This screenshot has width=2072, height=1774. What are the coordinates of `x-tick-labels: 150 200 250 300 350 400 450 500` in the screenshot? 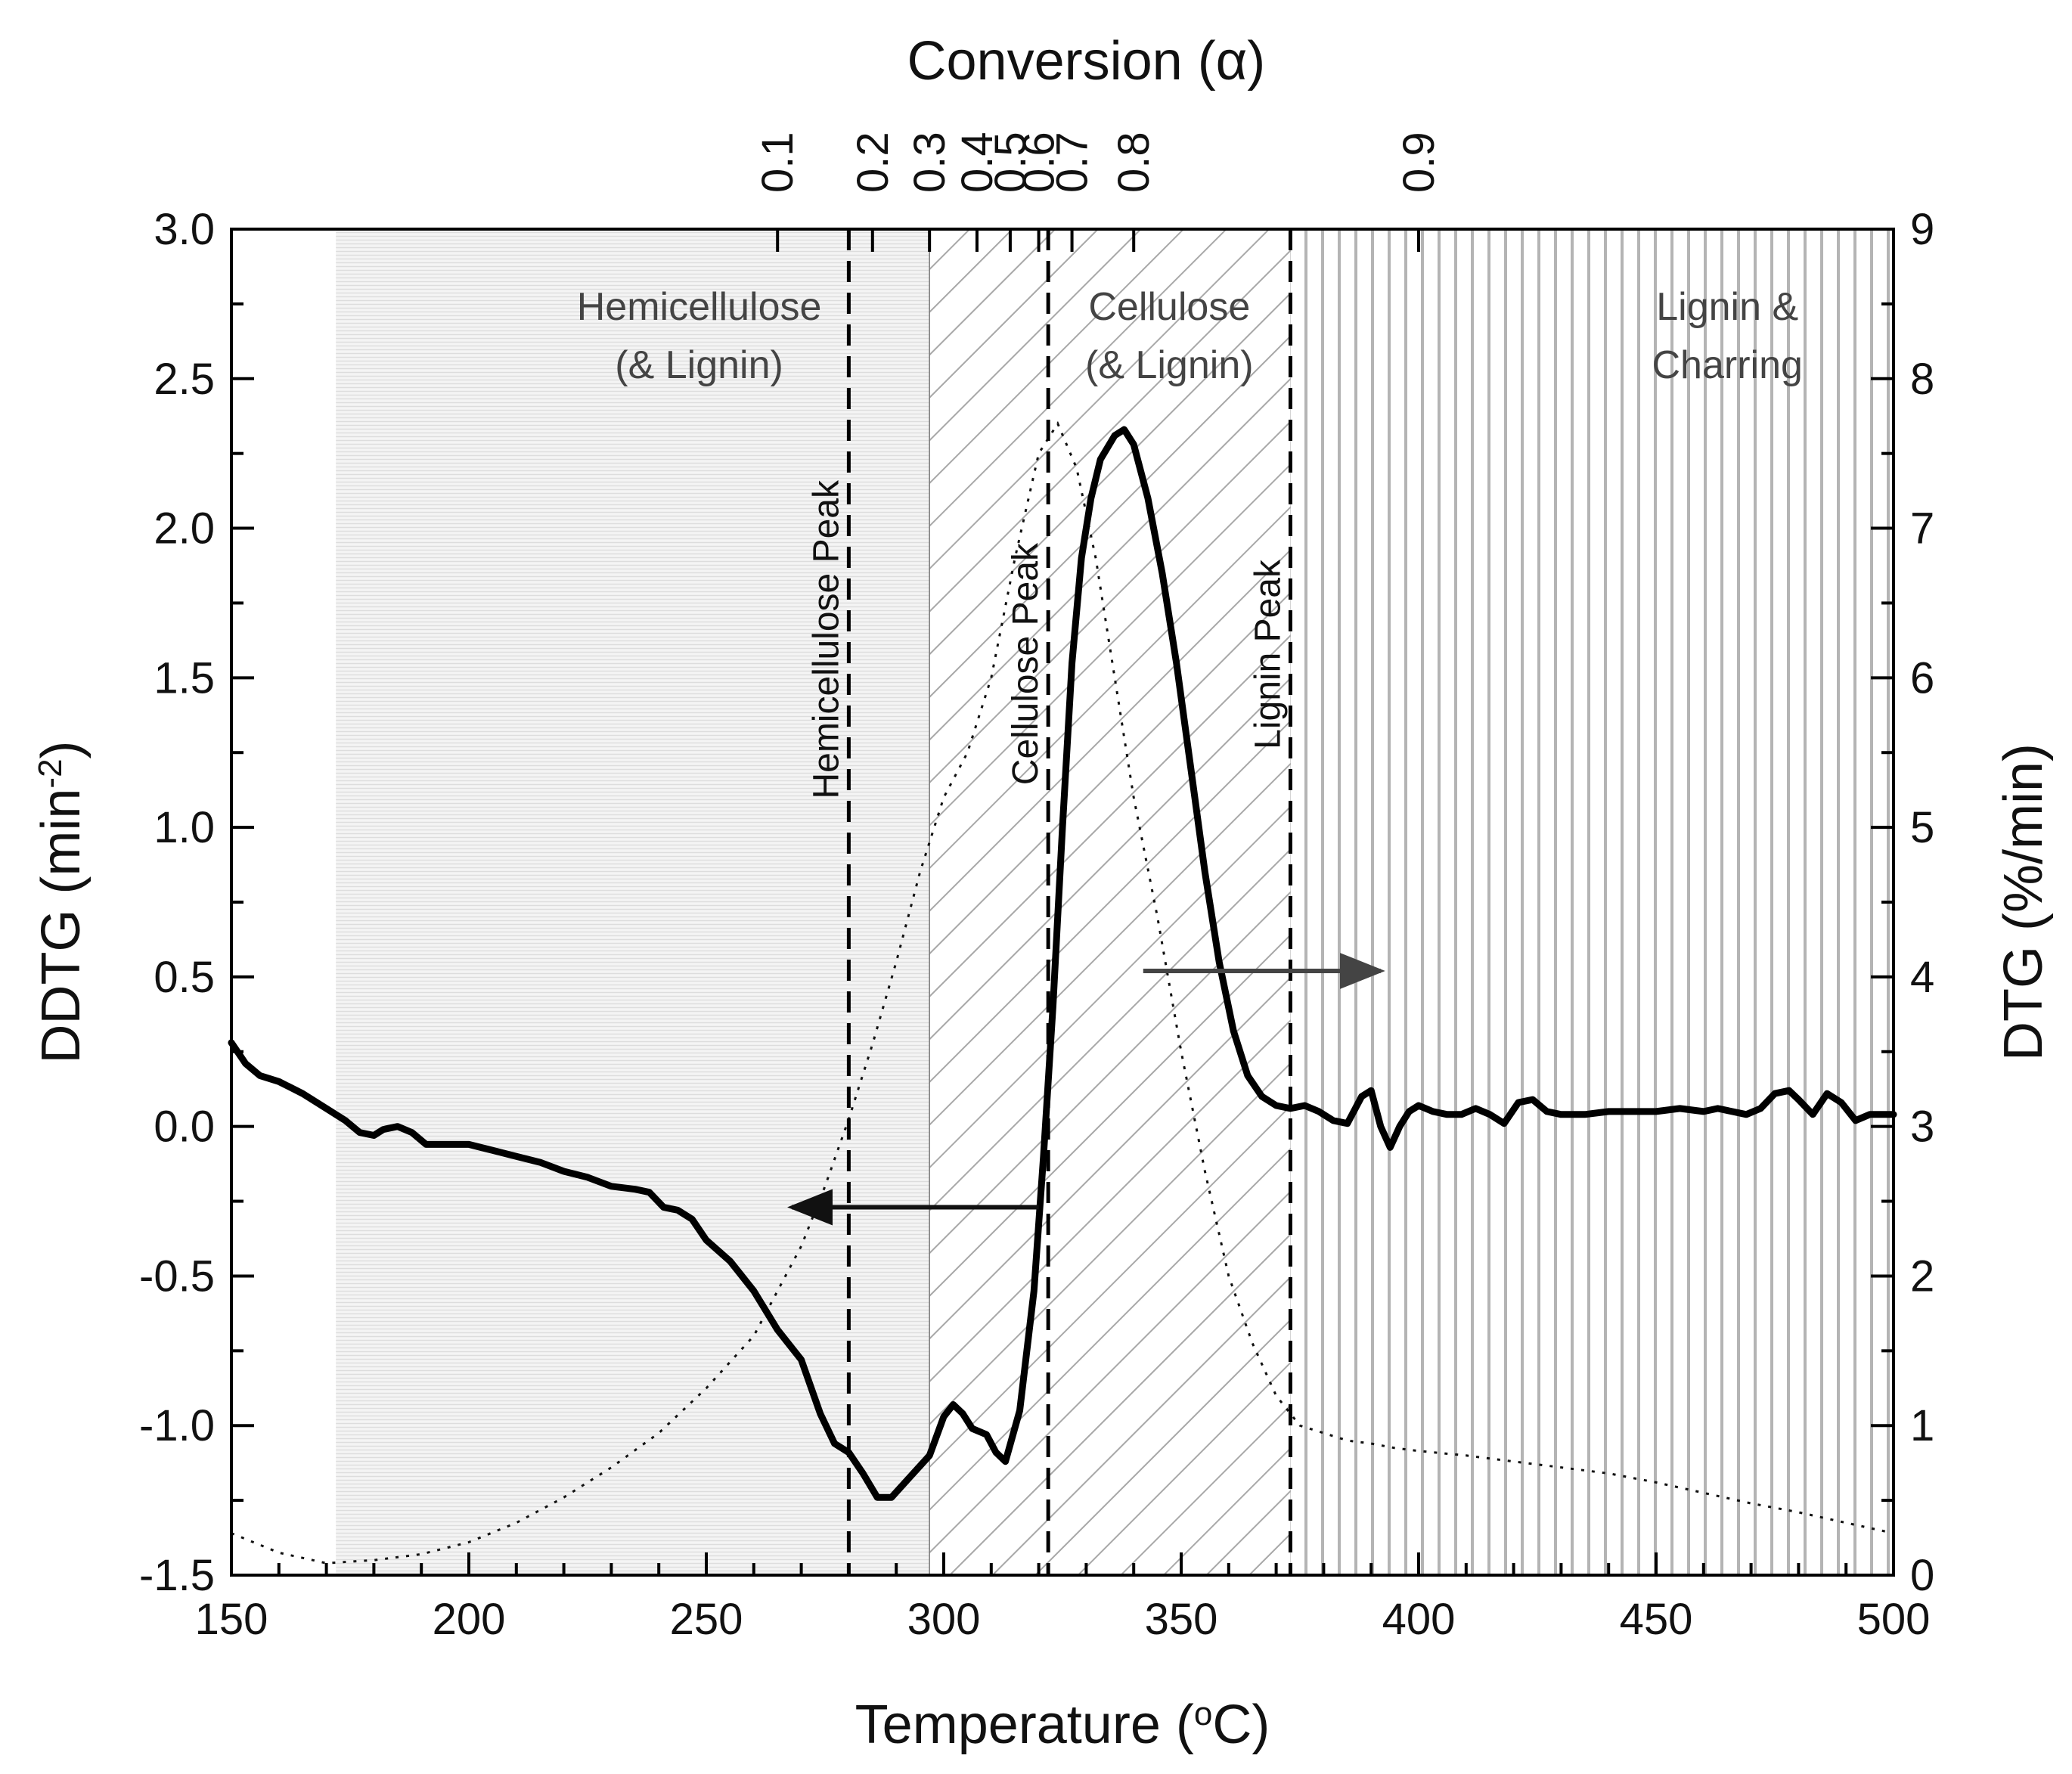 It's located at (1063, 1619).